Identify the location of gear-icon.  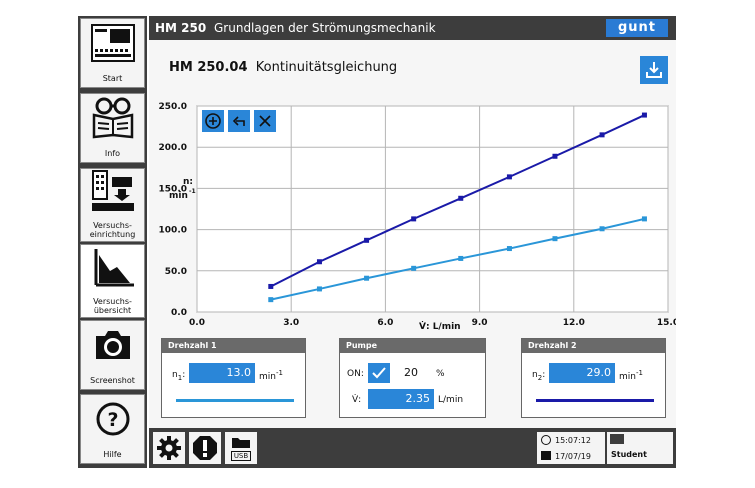
(169, 448).